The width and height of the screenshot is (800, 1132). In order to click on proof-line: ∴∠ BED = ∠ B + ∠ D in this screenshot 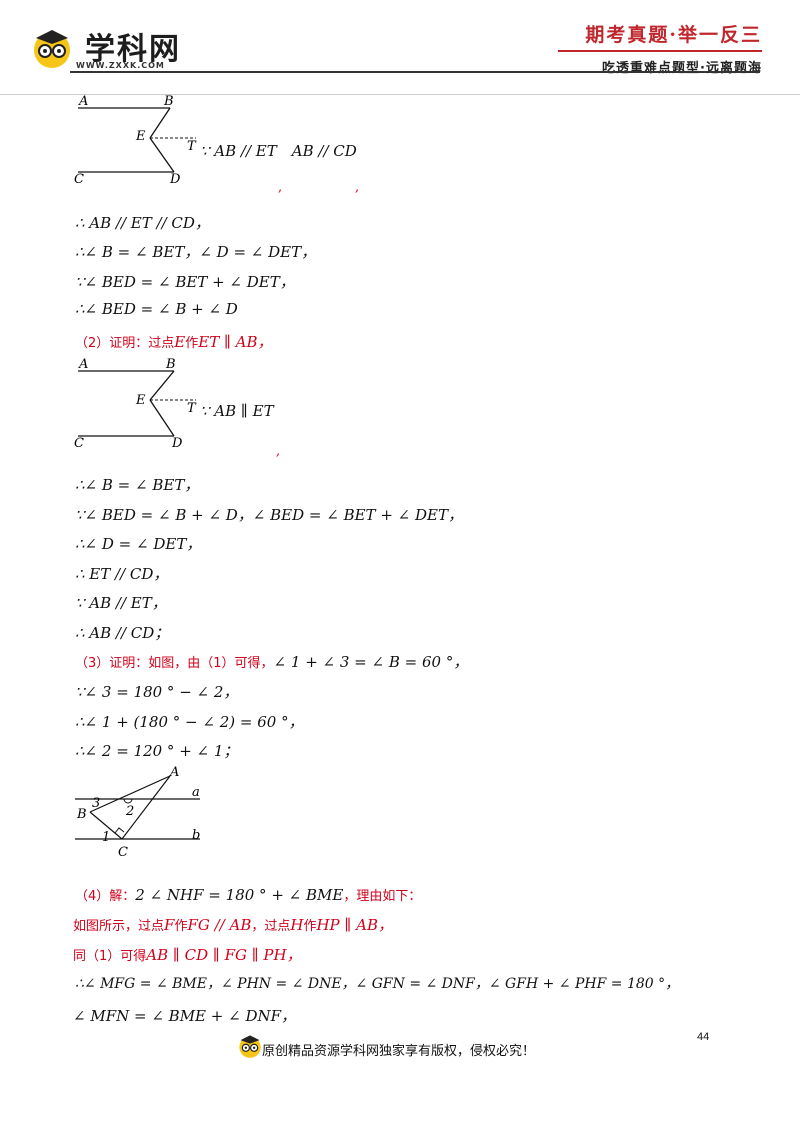, I will do `click(156, 309)`.